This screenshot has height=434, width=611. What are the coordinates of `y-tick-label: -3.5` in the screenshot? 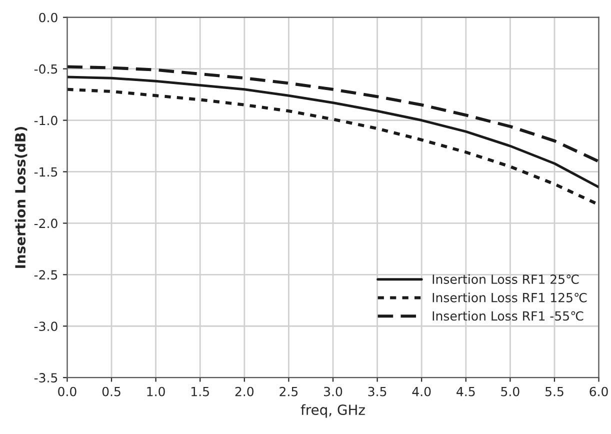 It's located at (46, 378).